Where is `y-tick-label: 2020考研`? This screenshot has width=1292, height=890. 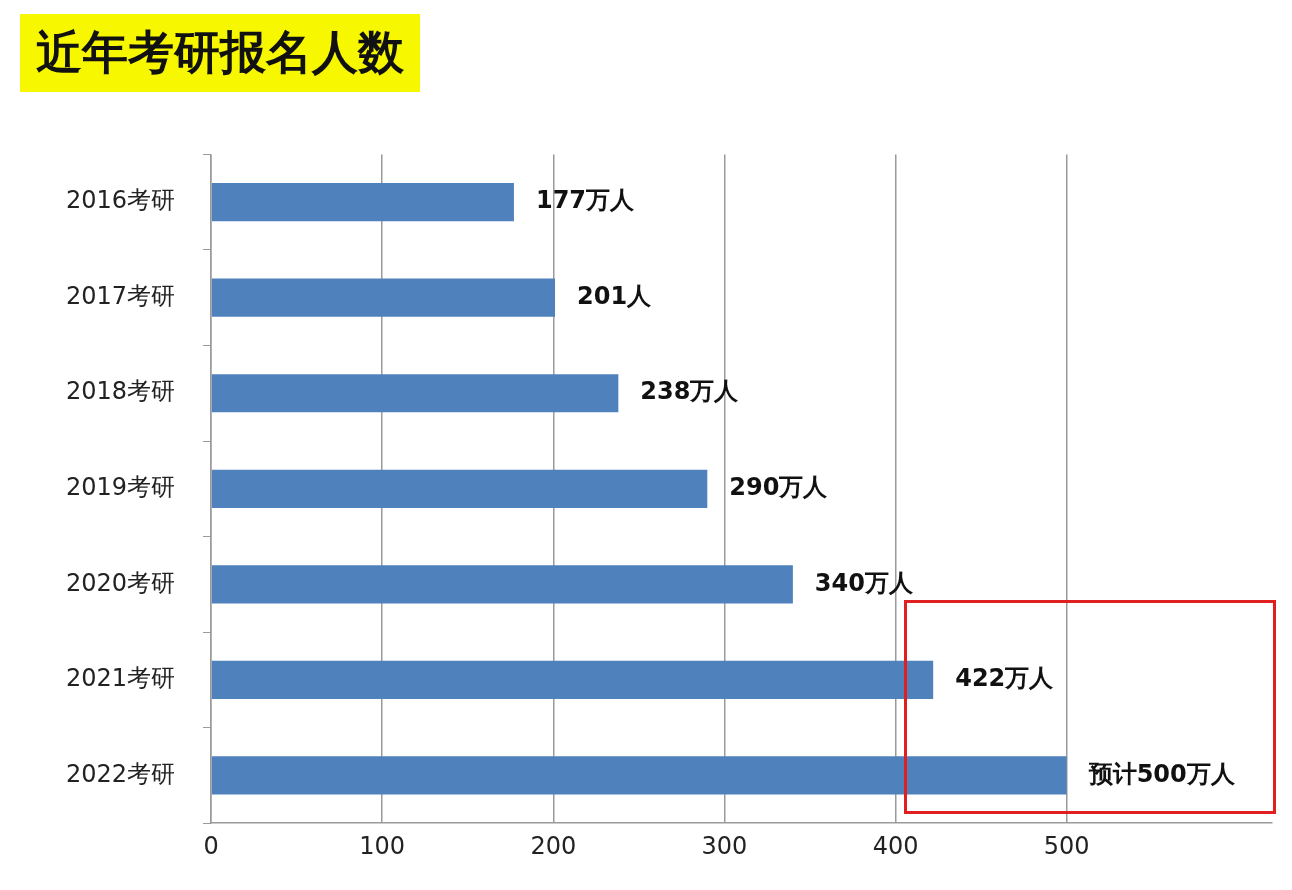 y-tick-label: 2020考研 is located at coordinates (121, 582).